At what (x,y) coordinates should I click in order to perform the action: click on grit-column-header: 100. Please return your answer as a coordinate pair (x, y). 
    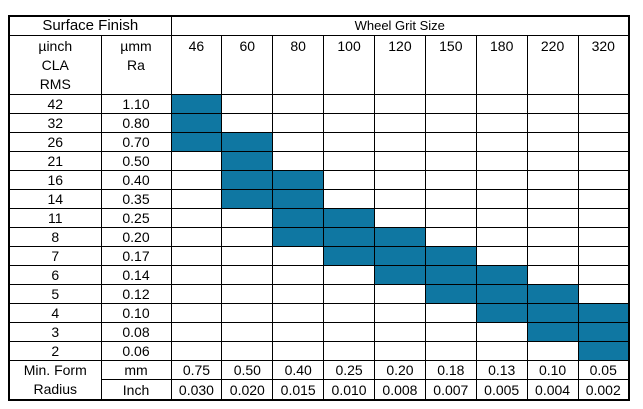
    Looking at the image, I should click on (349, 65).